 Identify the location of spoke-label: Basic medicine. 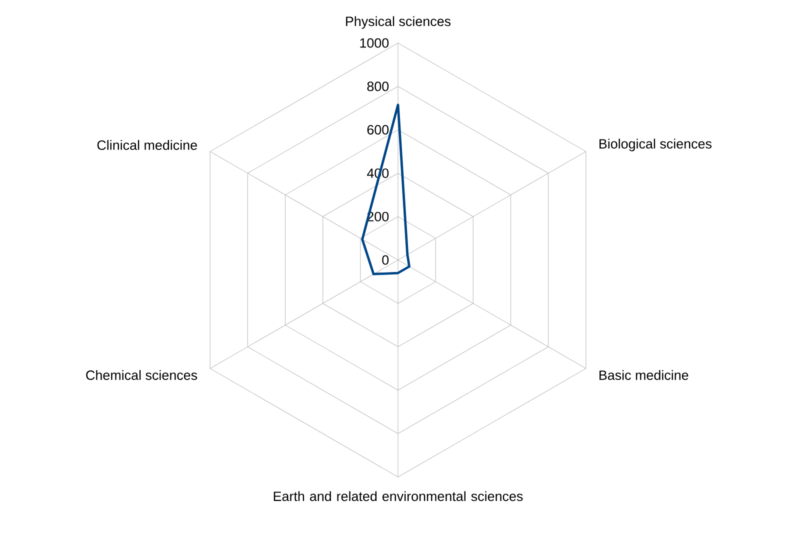
(644, 375).